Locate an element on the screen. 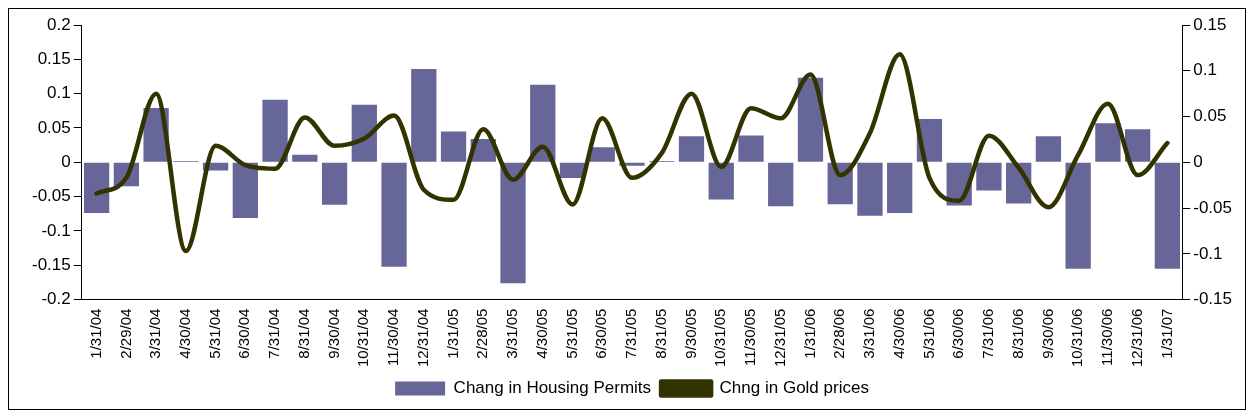 This screenshot has width=1254, height=418. x-tick-label: 3/31/06 is located at coordinates (869, 333).